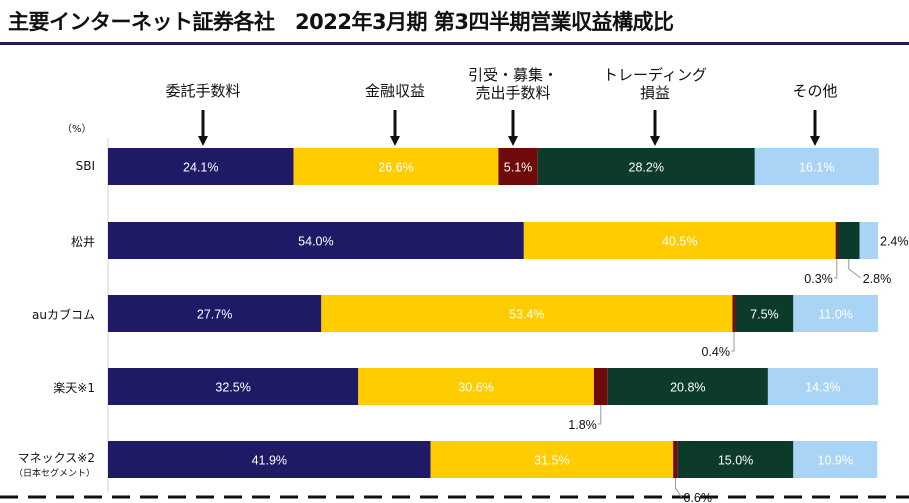 This screenshot has width=909, height=503. I want to click on series-header-line: 委託手数料, so click(203, 91).